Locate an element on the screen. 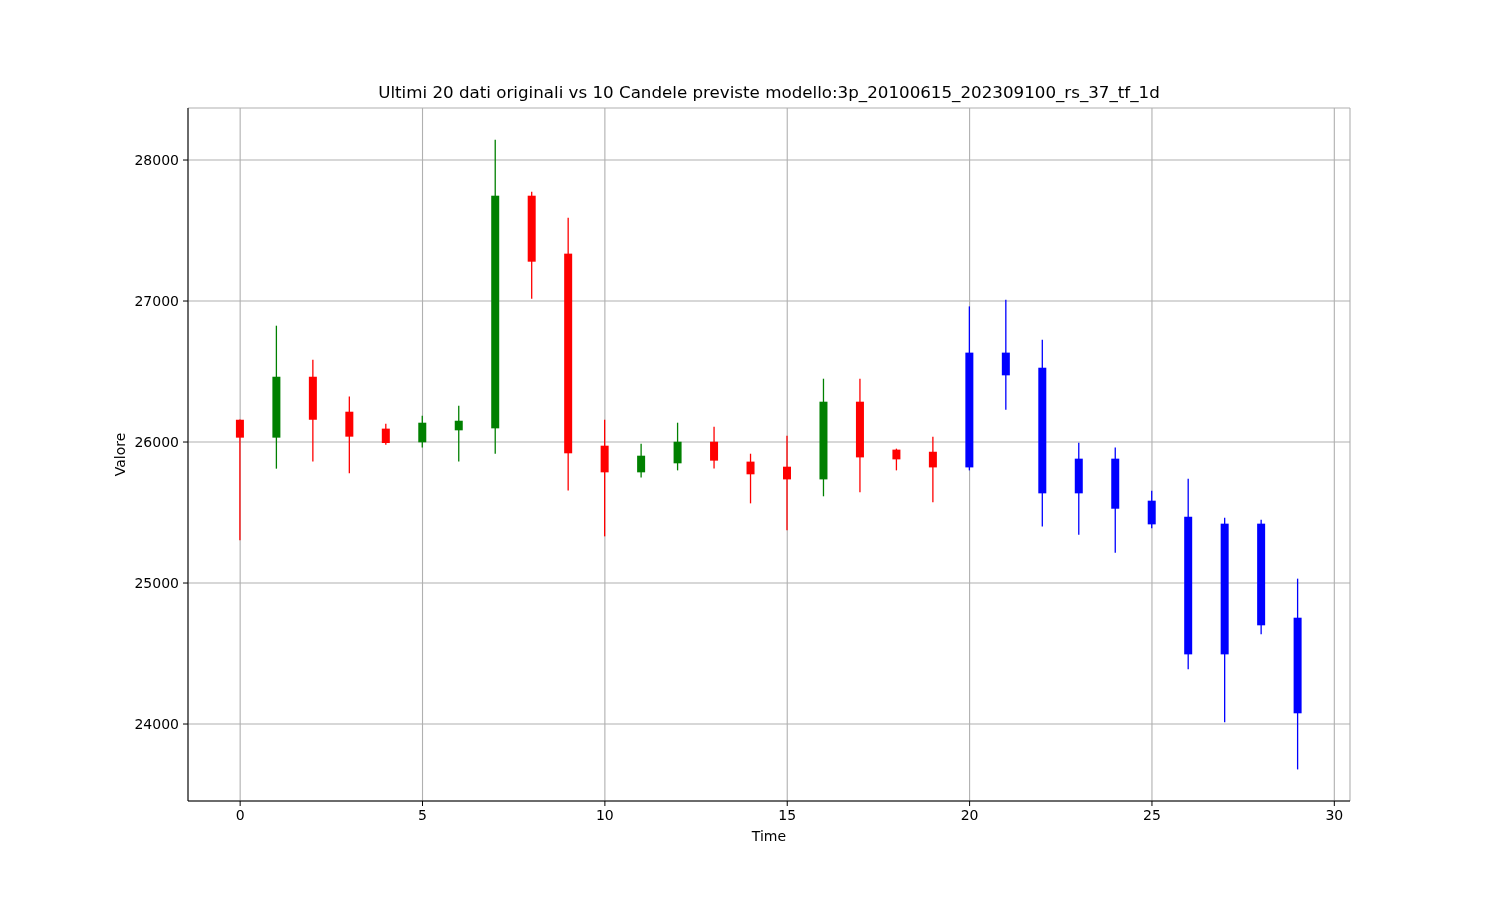 The image size is (1500, 900). y-tick-label: 27000 is located at coordinates (156, 300).